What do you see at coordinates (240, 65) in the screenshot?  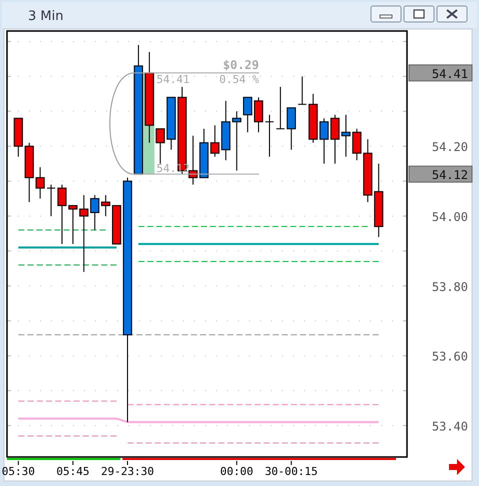 I see `annotation: $0.29` at bounding box center [240, 65].